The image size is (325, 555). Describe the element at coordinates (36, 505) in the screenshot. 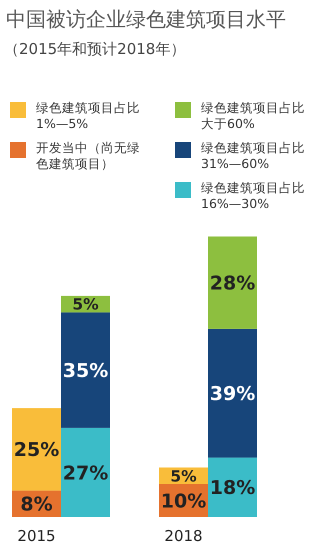

I see `data-label: 8%` at that location.